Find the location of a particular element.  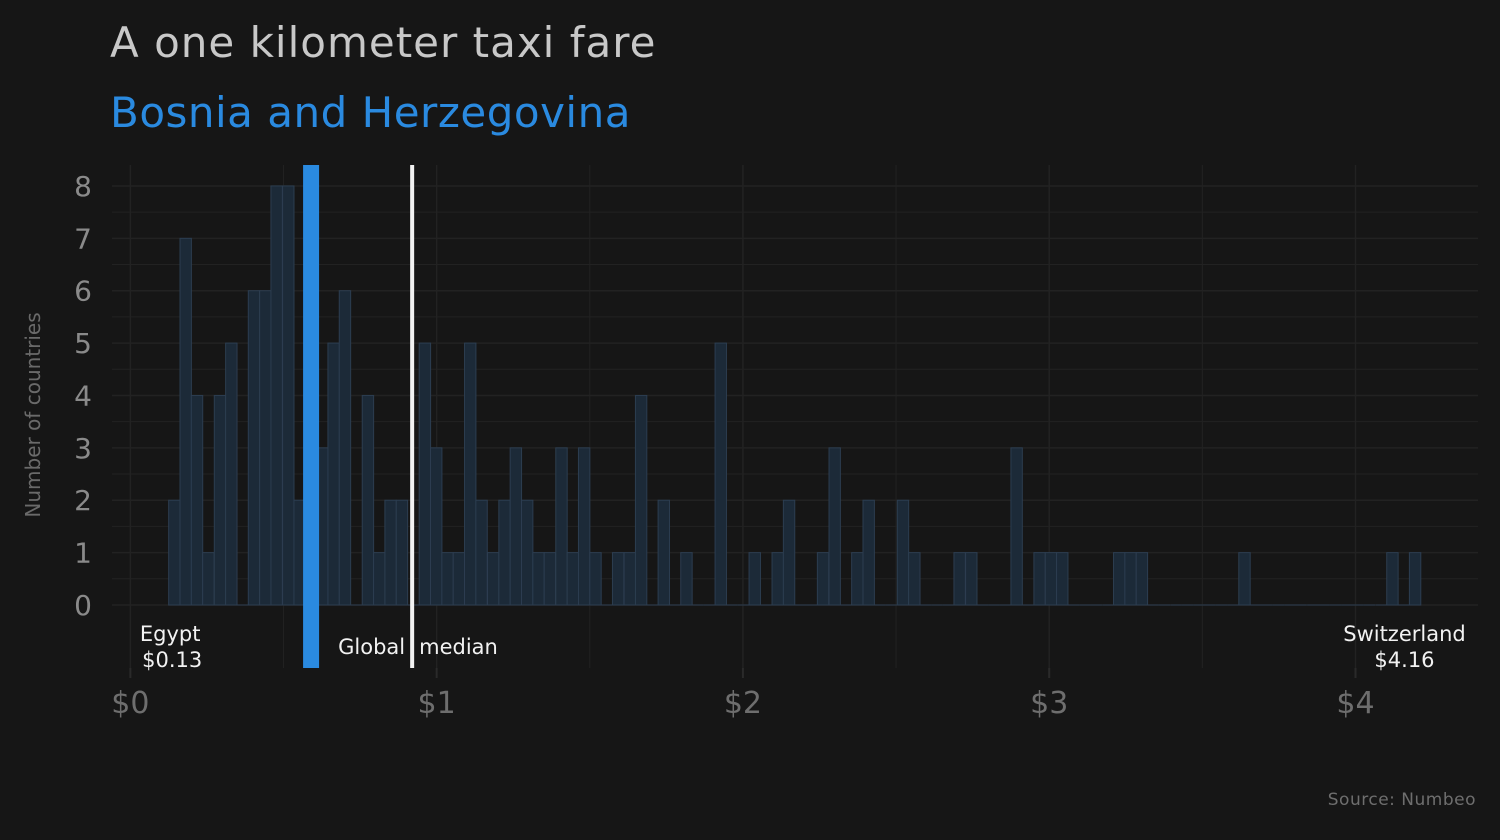

annotations: Egypt$0.13 Switzerland$4.16 Global median is located at coordinates (803, 647).